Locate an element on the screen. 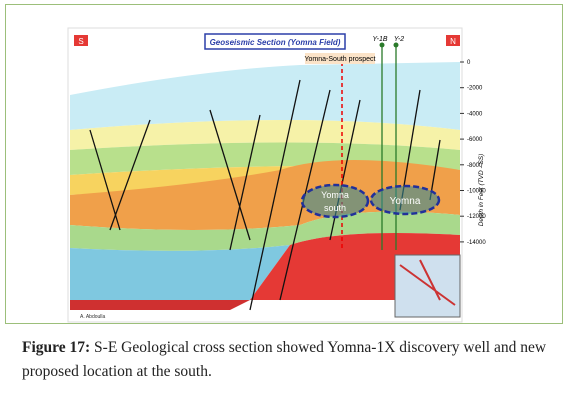 This screenshot has width=569, height=401. section-title: Geoseismic Section (Yomna Field) is located at coordinates (275, 42).